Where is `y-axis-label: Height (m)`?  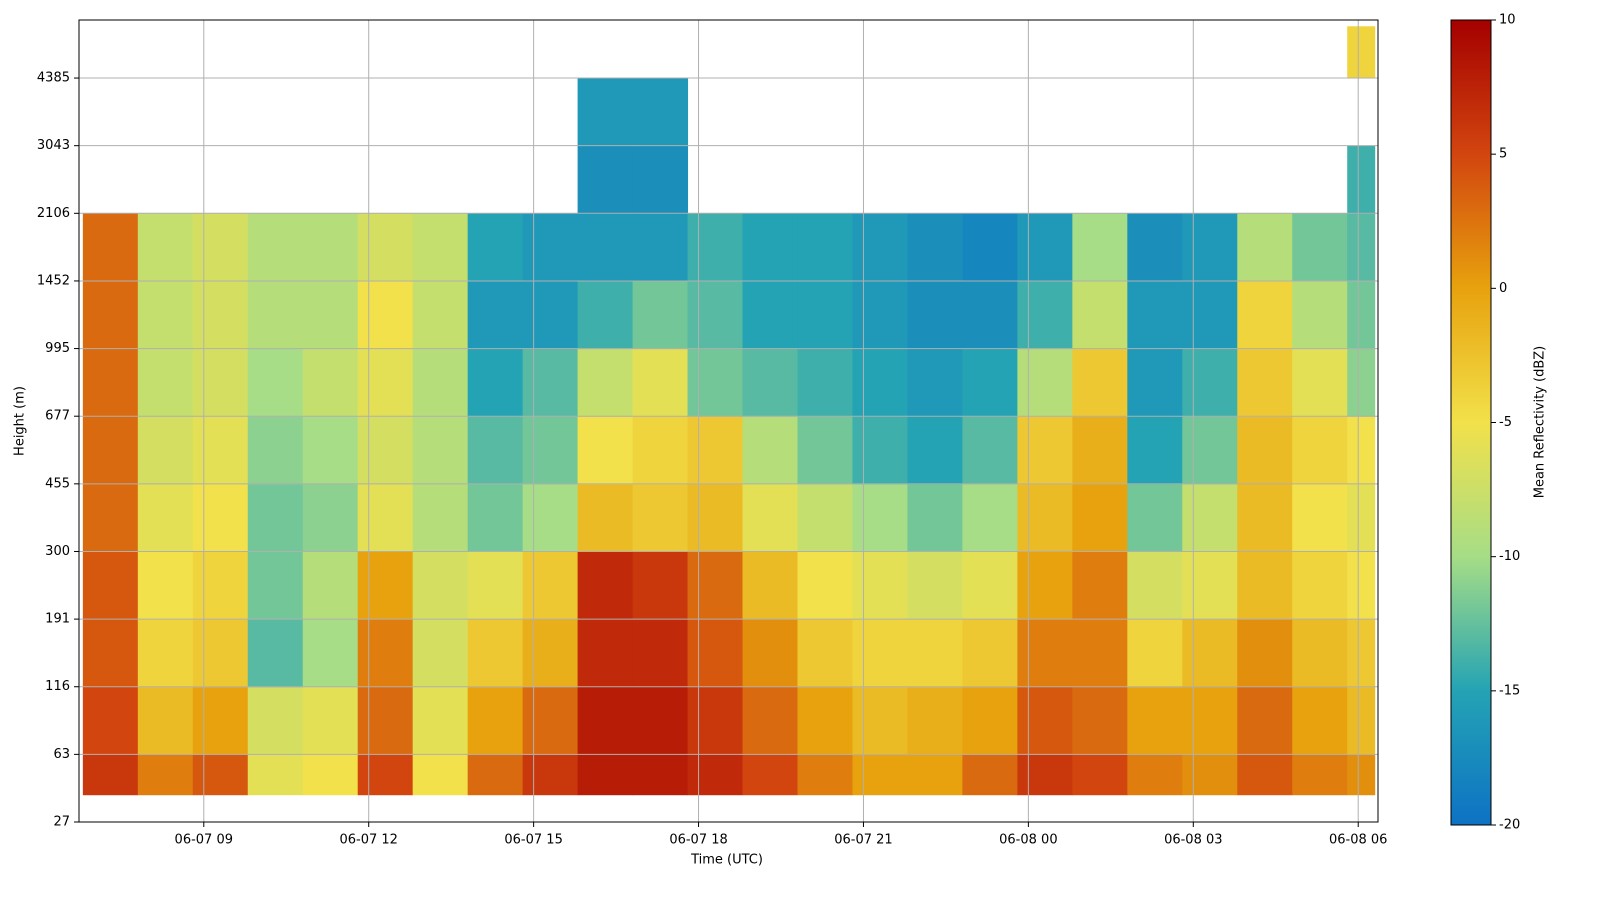 y-axis-label: Height (m) is located at coordinates (20, 421).